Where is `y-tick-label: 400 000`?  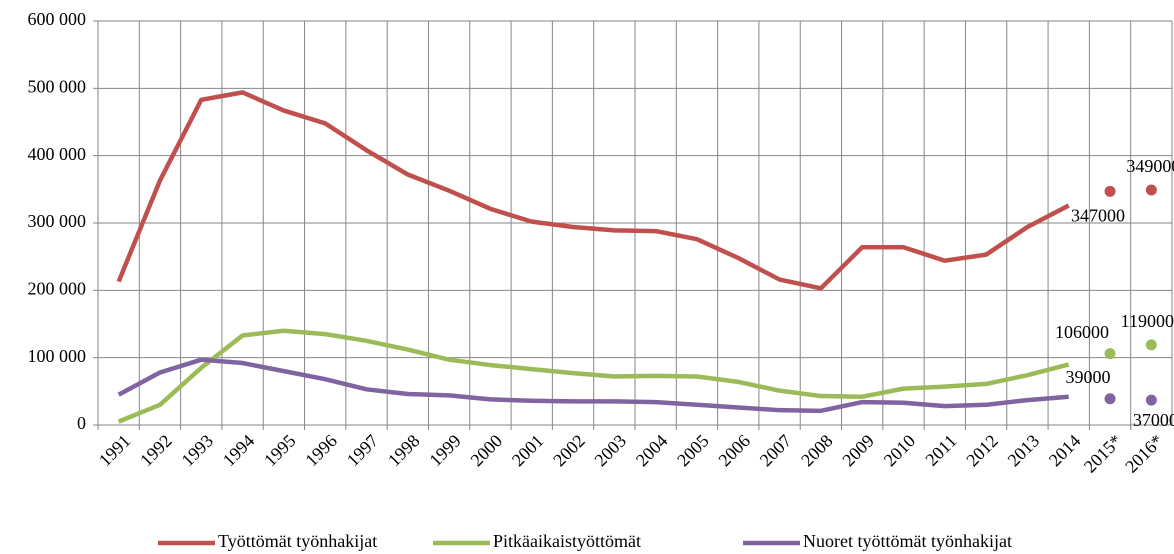 y-tick-label: 400 000 is located at coordinates (57, 154).